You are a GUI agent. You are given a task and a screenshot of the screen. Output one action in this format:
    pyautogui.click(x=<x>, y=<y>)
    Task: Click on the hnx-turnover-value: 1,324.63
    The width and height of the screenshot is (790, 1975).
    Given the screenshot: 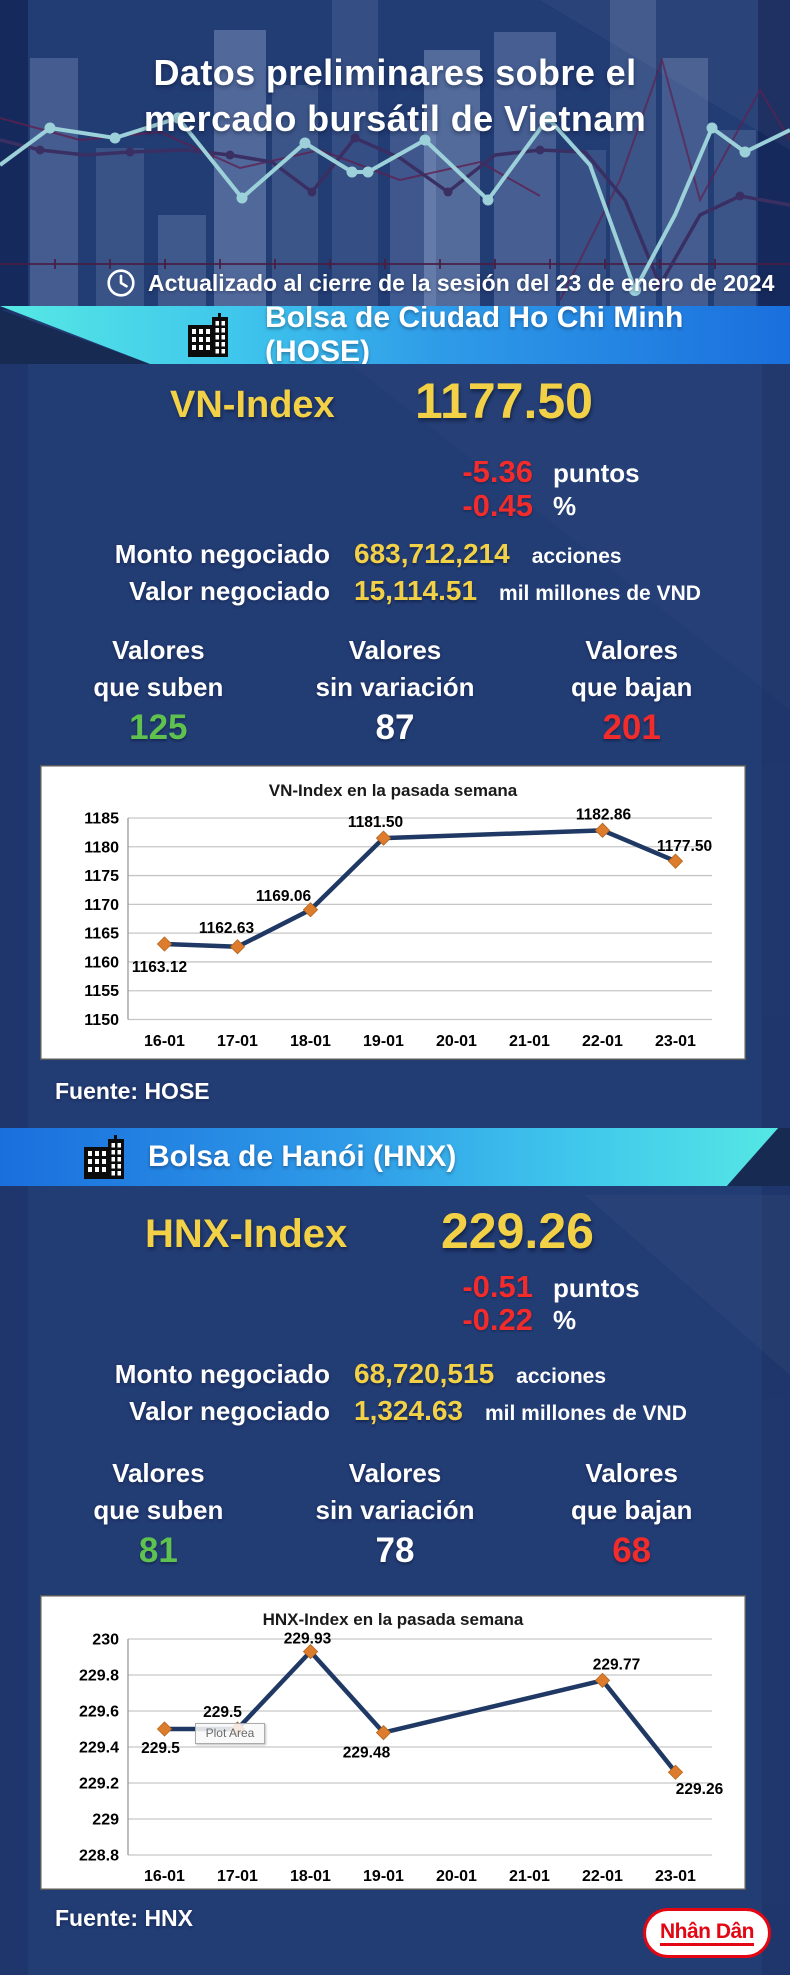 What is the action you would take?
    pyautogui.click(x=408, y=1410)
    